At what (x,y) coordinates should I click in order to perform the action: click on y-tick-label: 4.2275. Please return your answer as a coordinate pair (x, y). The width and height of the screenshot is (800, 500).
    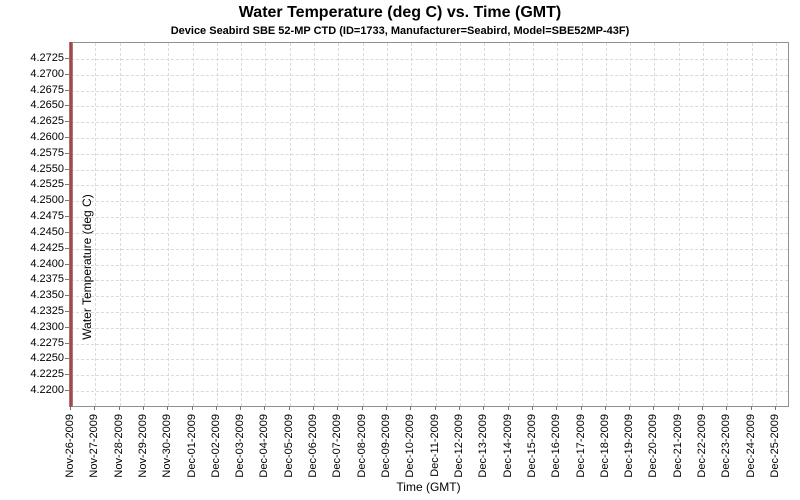
    Looking at the image, I should click on (47, 342).